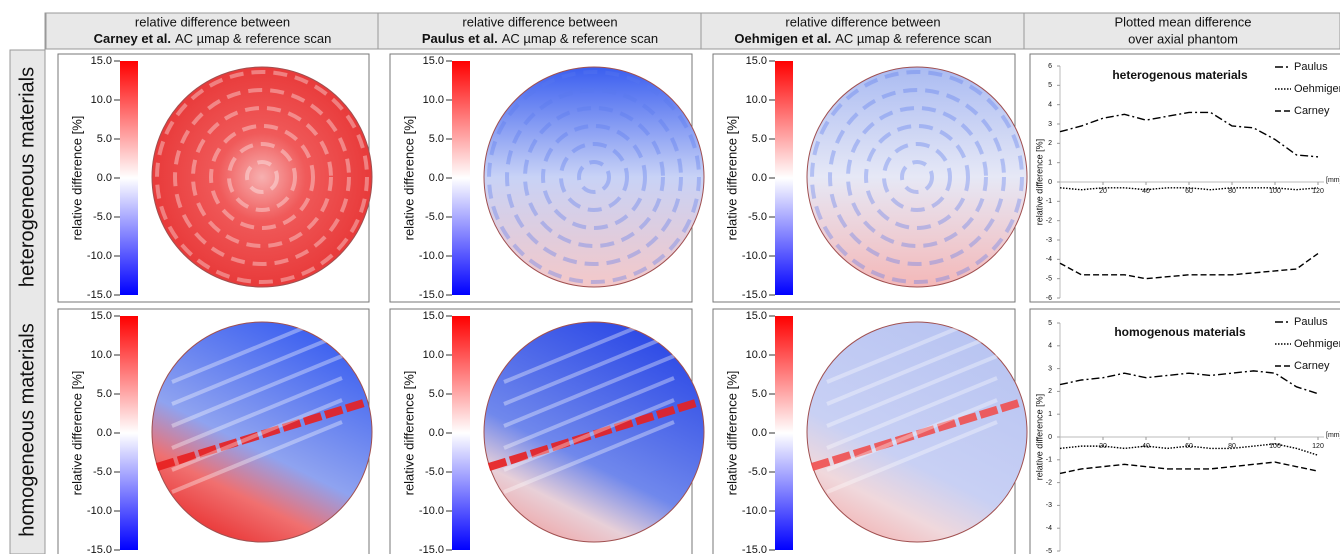  I want to click on x-tick-label: 40, so click(1146, 191).